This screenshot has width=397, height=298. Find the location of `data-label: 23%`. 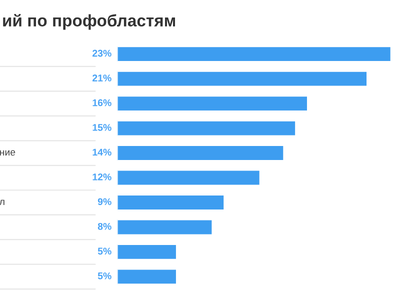

data-label: 23% is located at coordinates (102, 53).